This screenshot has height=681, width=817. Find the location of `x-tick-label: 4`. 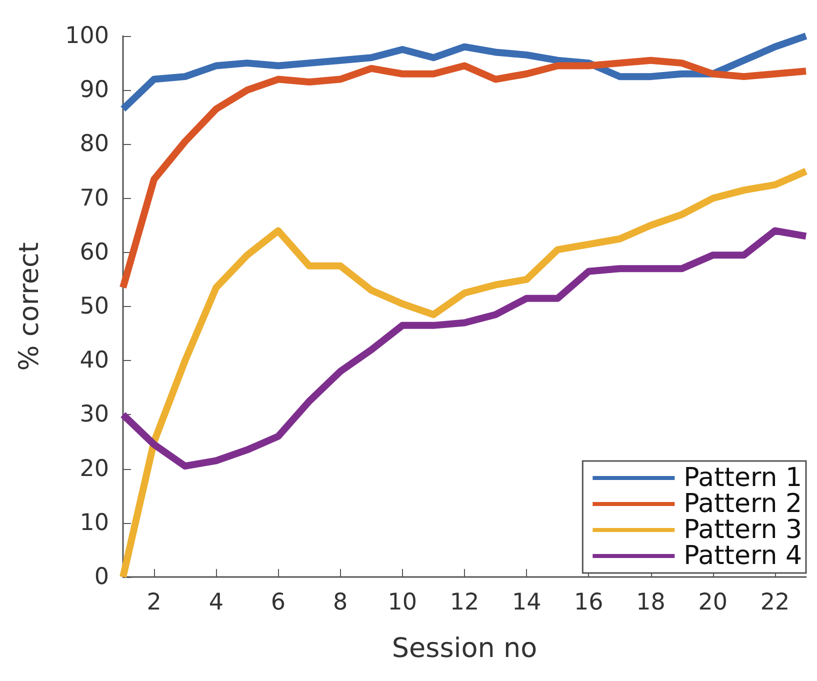

x-tick-label: 4 is located at coordinates (216, 603).